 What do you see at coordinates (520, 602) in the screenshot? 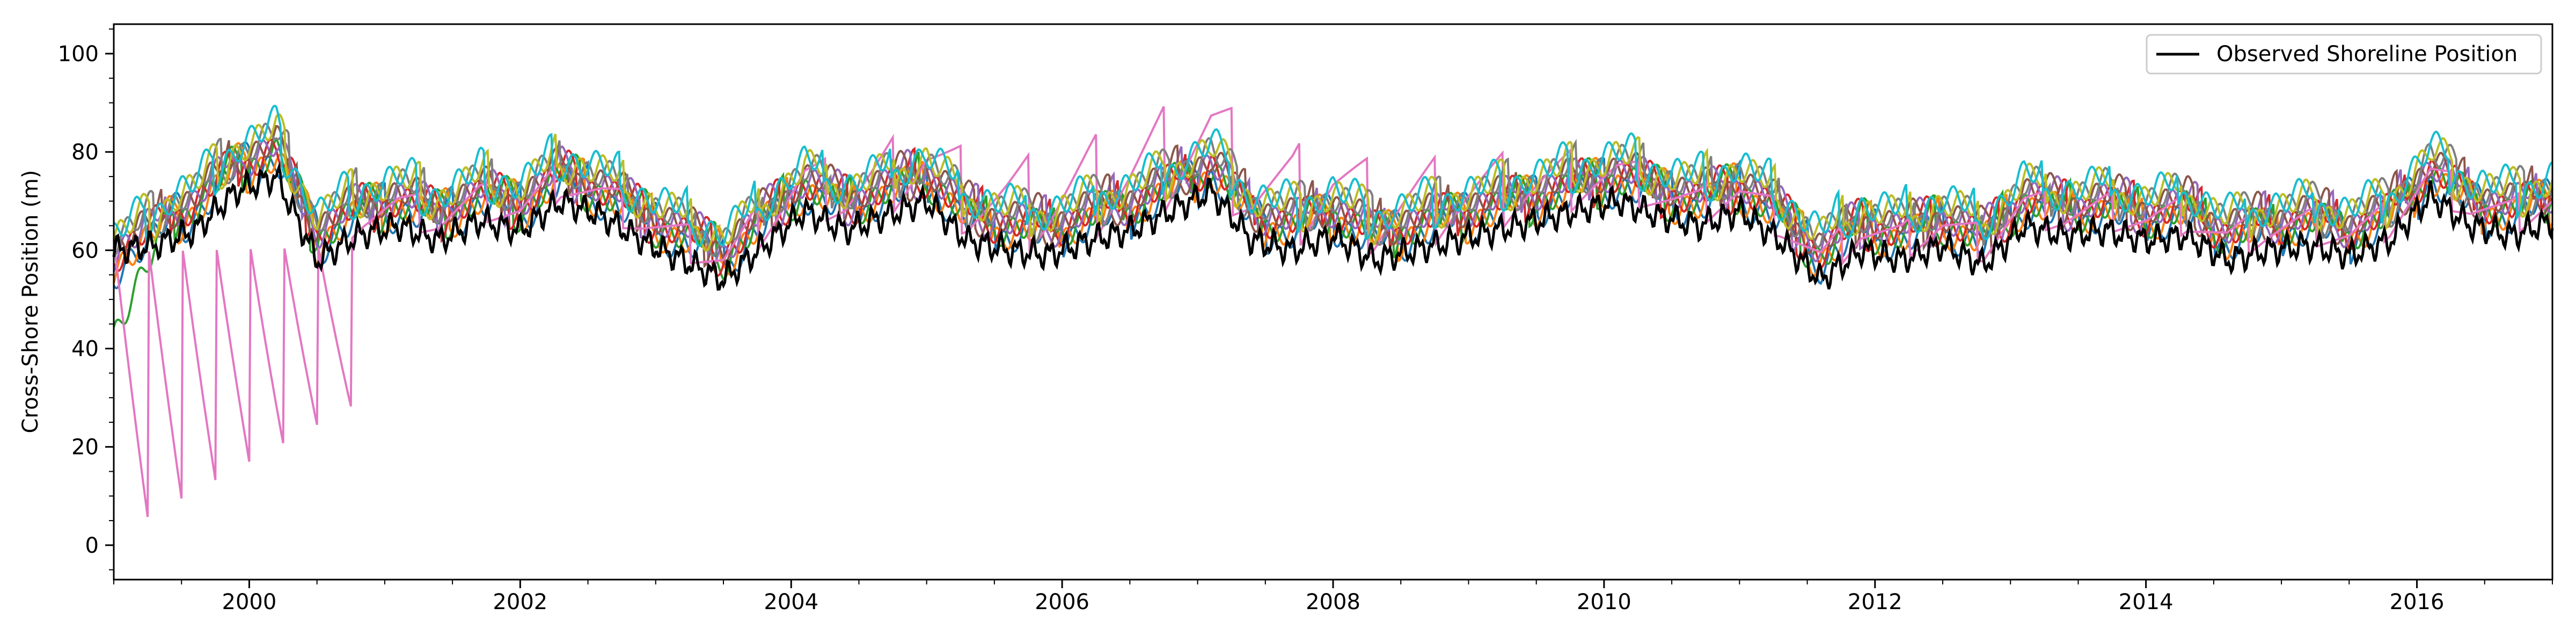
I see `x-tick-label: 2002` at bounding box center [520, 602].